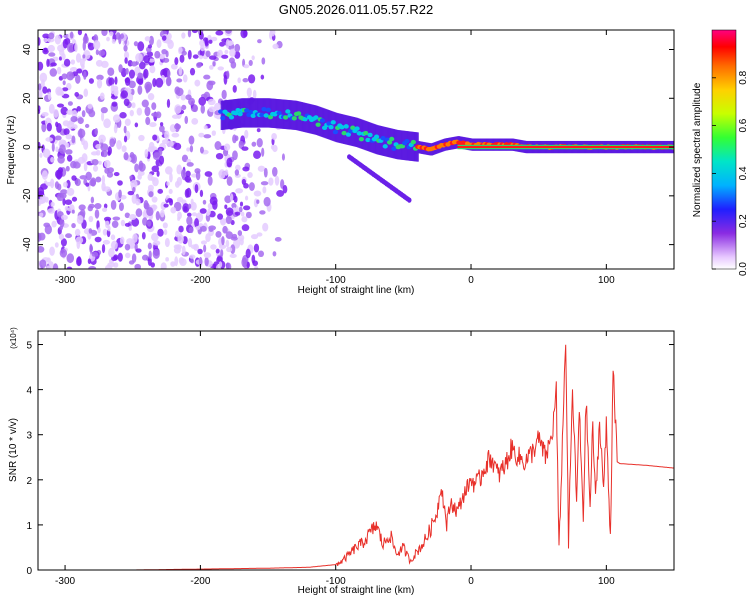  Describe the element at coordinates (697, 149) in the screenshot. I see `colorbar-label: Normalized spectral amplitude` at that location.